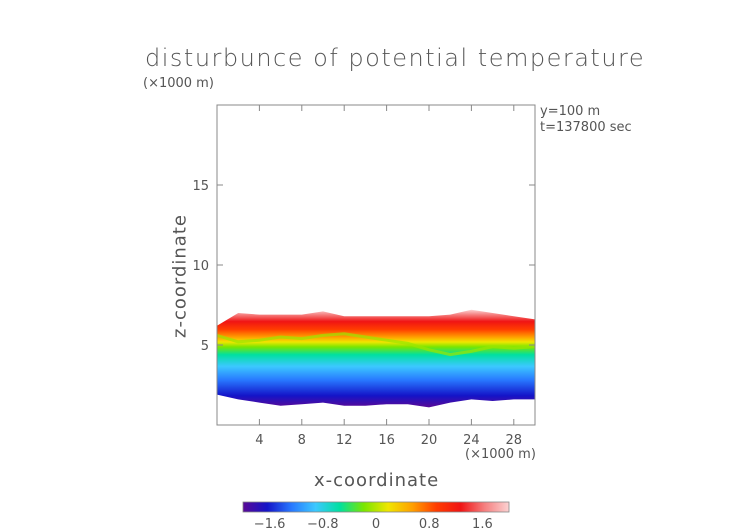 This screenshot has height=532, width=752. I want to click on x-tick-label: 8, so click(302, 440).